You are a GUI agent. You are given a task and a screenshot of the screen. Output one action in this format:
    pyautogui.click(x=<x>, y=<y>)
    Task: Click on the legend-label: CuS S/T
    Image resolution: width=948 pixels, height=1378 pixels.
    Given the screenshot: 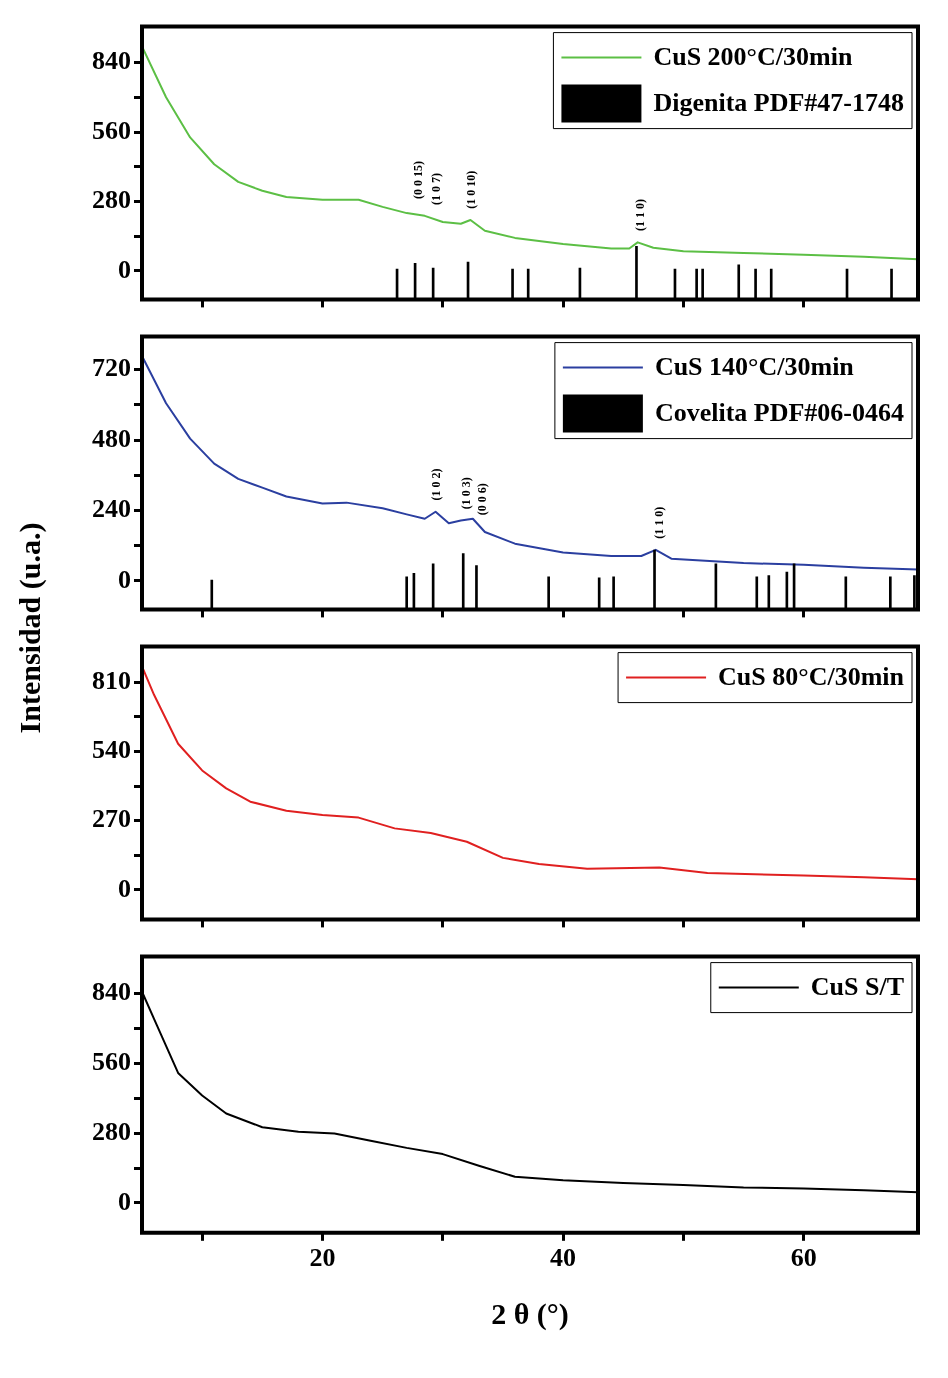 What is the action you would take?
    pyautogui.click(x=857, y=987)
    